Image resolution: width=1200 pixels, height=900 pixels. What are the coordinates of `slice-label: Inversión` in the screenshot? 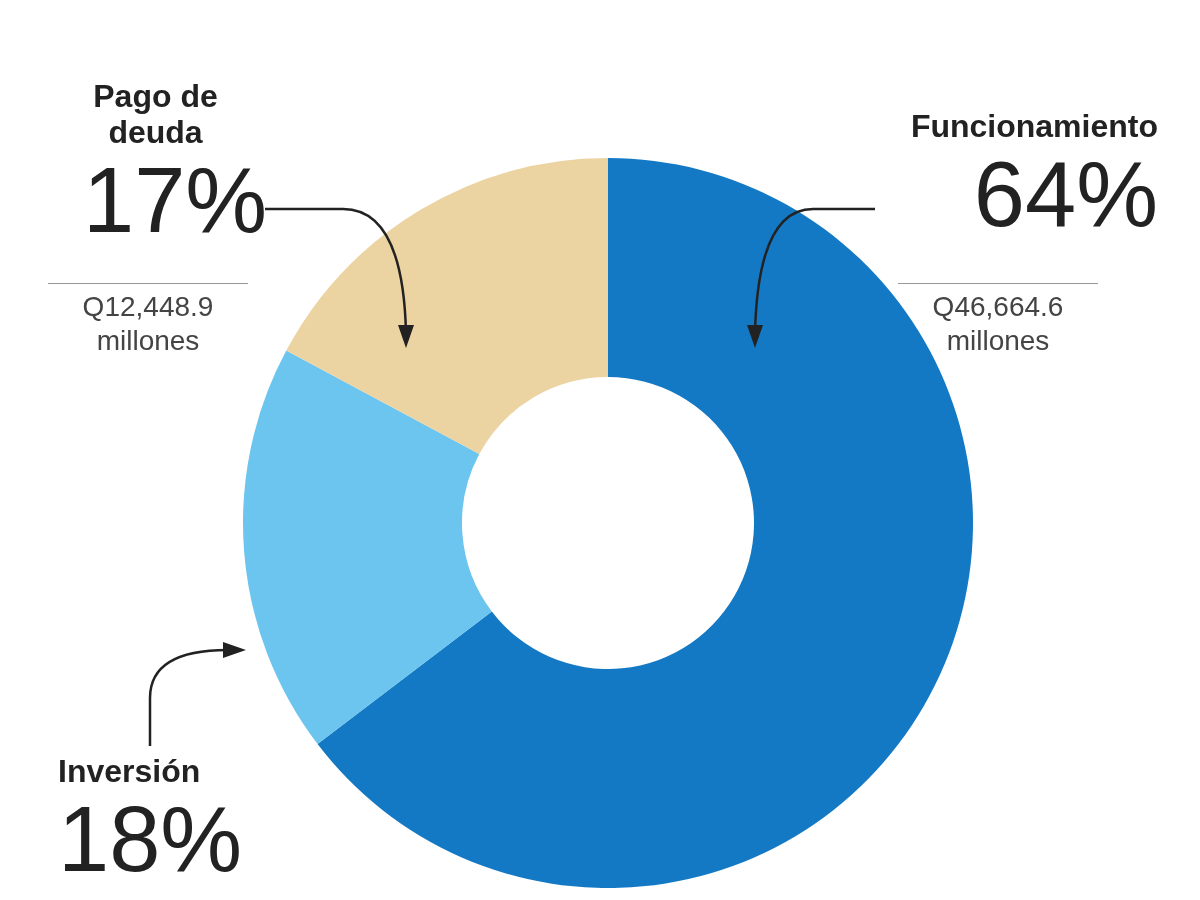 It's located at (130, 771).